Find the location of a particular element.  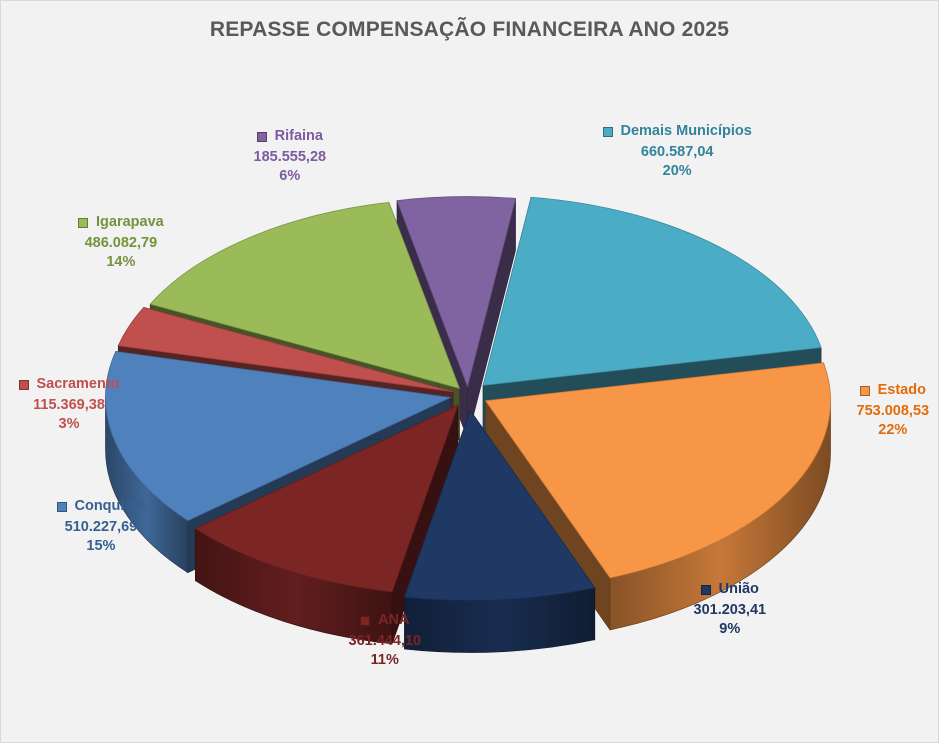

data-label-uni-o: União 301.203,41 9% is located at coordinates (730, 609).